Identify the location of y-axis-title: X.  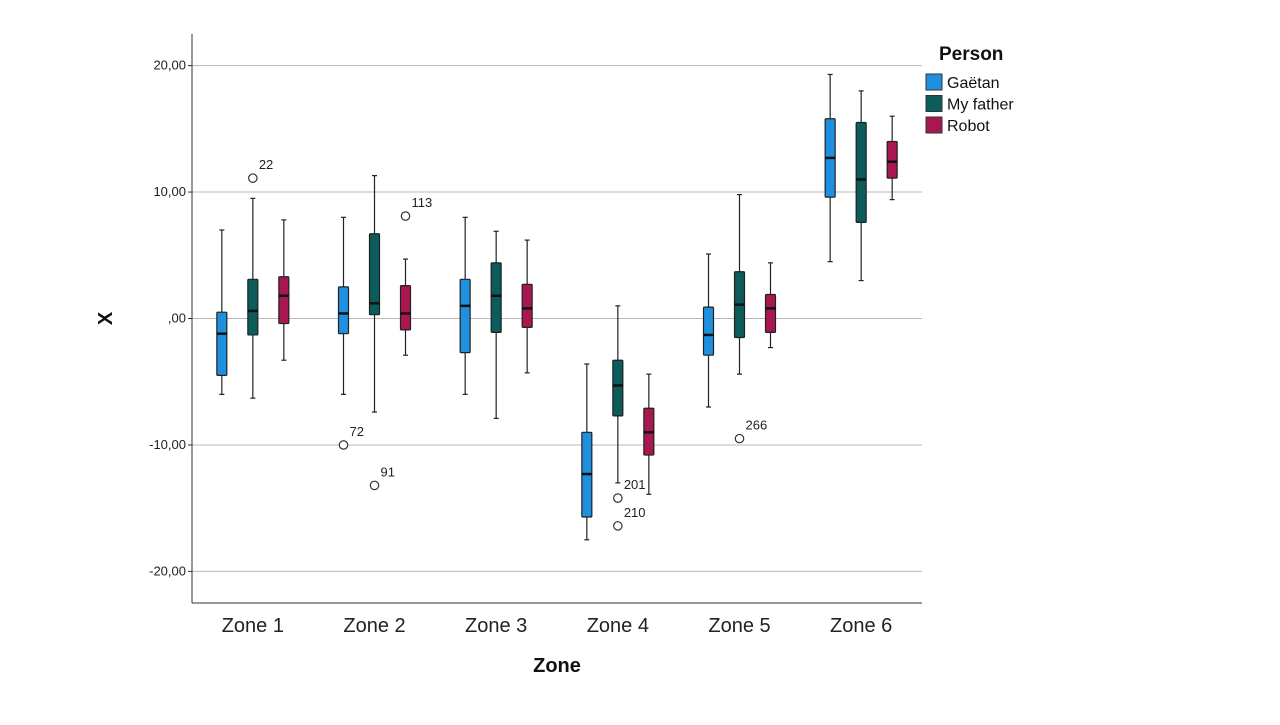
(106, 318).